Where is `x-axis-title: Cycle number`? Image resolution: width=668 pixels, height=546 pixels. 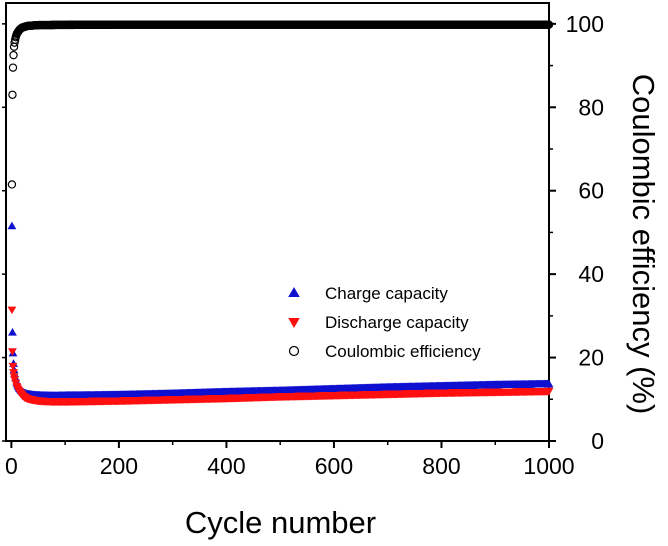 x-axis-title: Cycle number is located at coordinates (280, 522).